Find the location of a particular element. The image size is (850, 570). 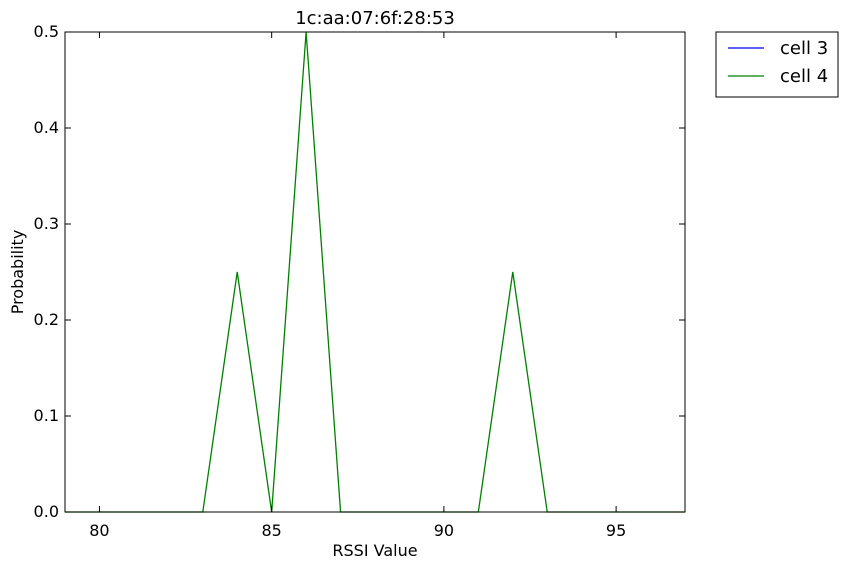

legend: cell 3 cell 4 is located at coordinates (777, 64).